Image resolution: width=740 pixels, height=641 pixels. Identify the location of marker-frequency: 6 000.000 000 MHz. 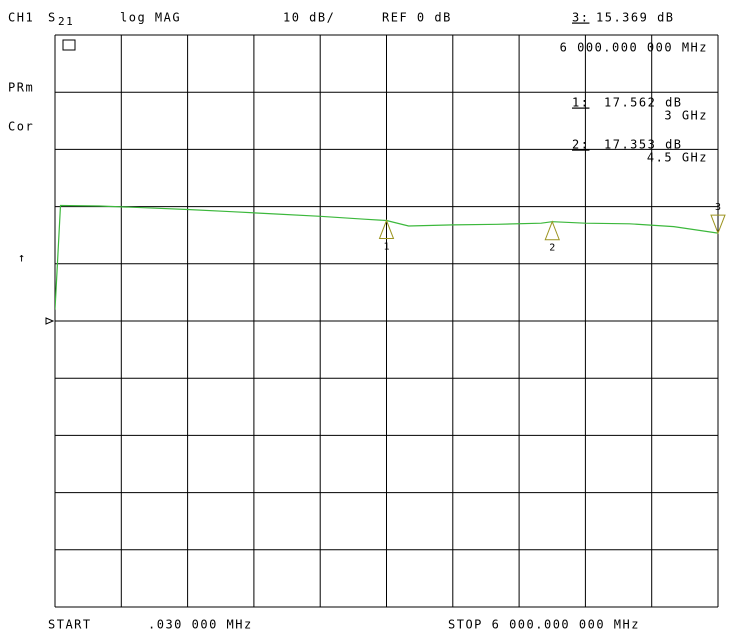
(634, 48).